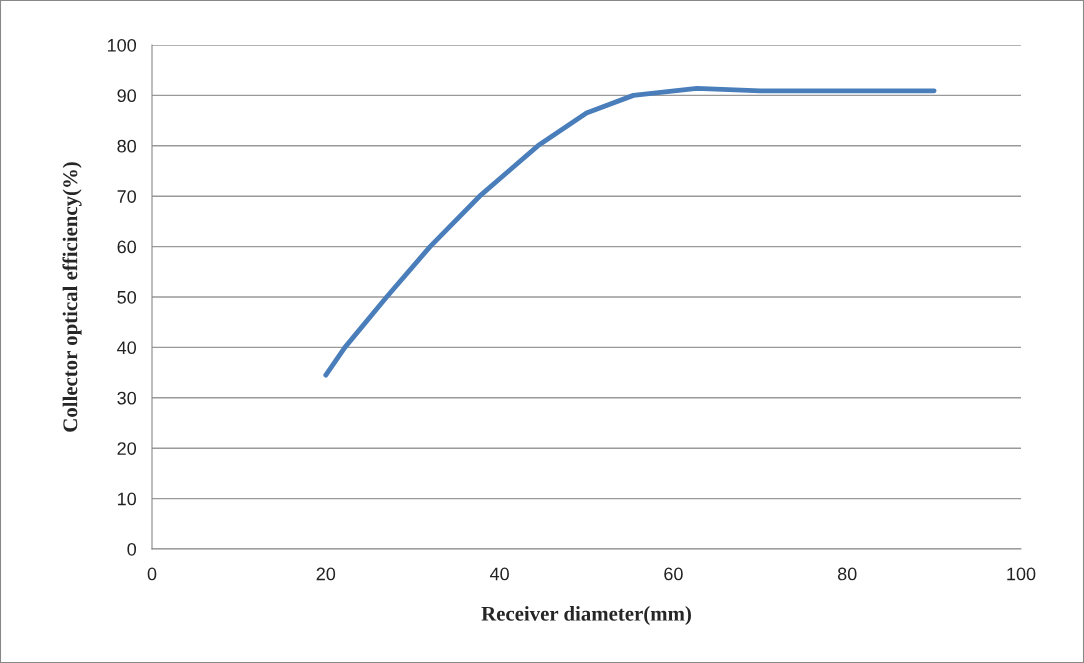  Describe the element at coordinates (132, 549) in the screenshot. I see `y-tick-label: 0` at that location.